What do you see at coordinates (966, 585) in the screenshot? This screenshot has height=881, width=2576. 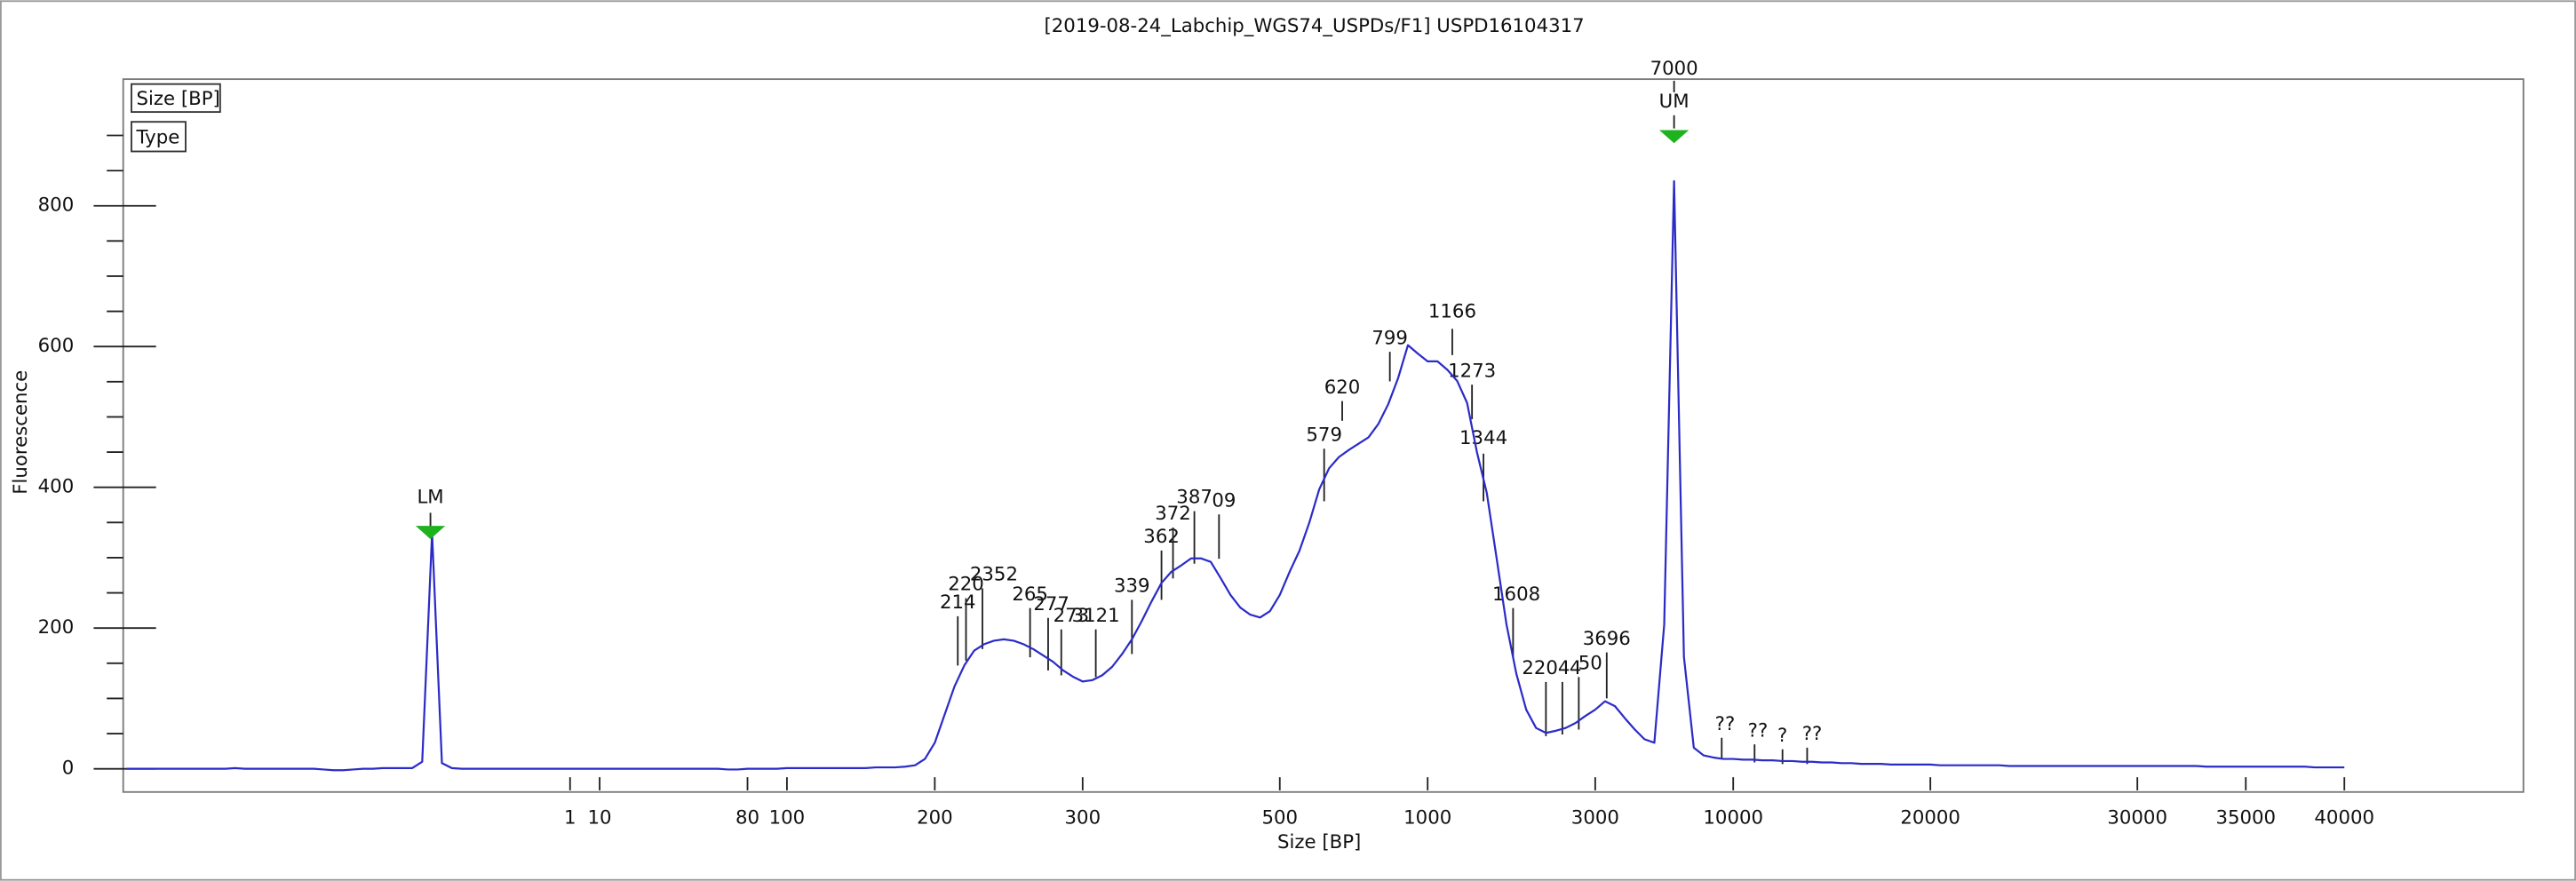 I see `annotation: 220` at bounding box center [966, 585].